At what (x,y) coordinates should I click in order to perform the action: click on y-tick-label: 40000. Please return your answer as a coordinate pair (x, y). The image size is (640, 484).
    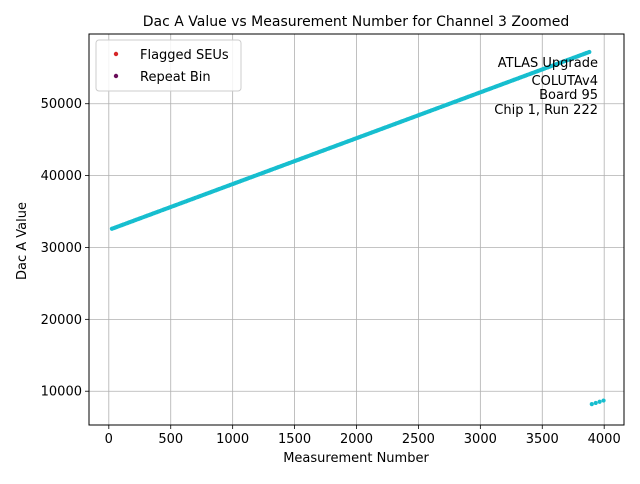
    Looking at the image, I should click on (61, 176).